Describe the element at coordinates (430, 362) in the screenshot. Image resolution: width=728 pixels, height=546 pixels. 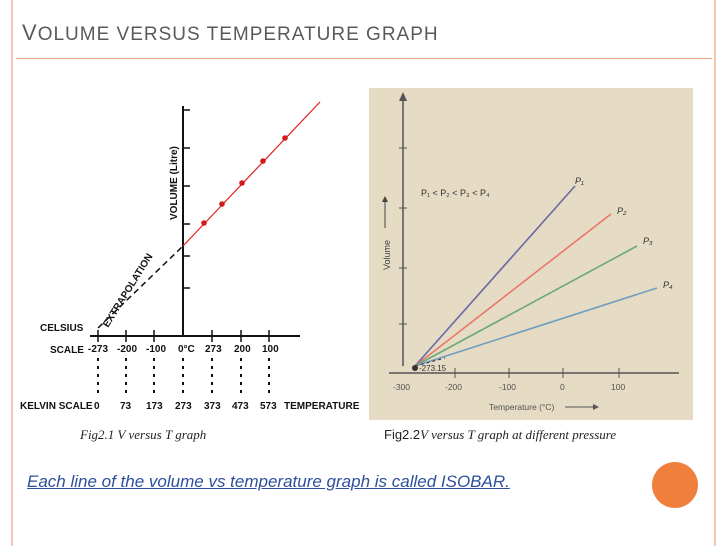
I see `fig2-extrapolation` at that location.